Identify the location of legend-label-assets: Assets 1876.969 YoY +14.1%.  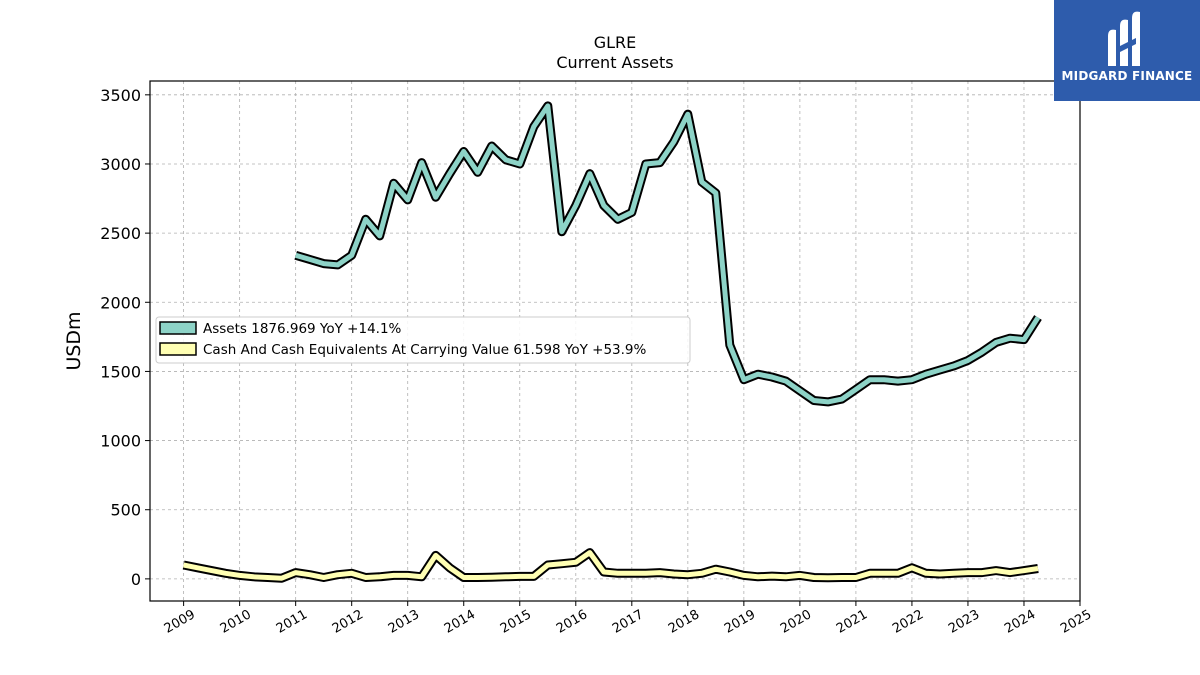
(302, 329).